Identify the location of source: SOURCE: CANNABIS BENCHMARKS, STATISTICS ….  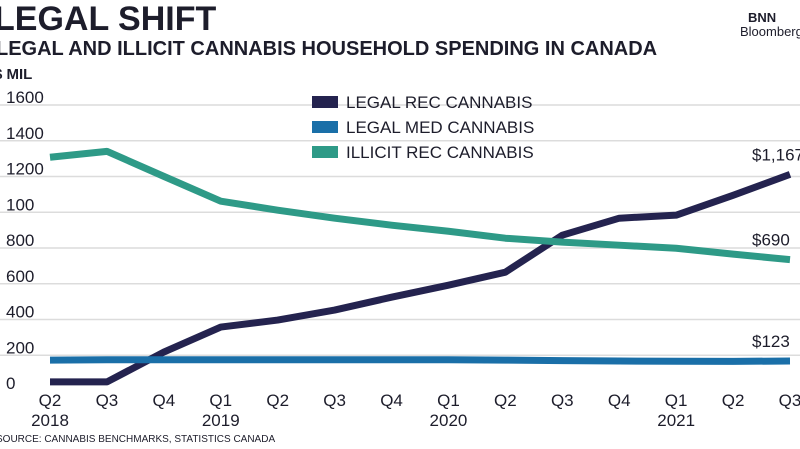
(137, 439).